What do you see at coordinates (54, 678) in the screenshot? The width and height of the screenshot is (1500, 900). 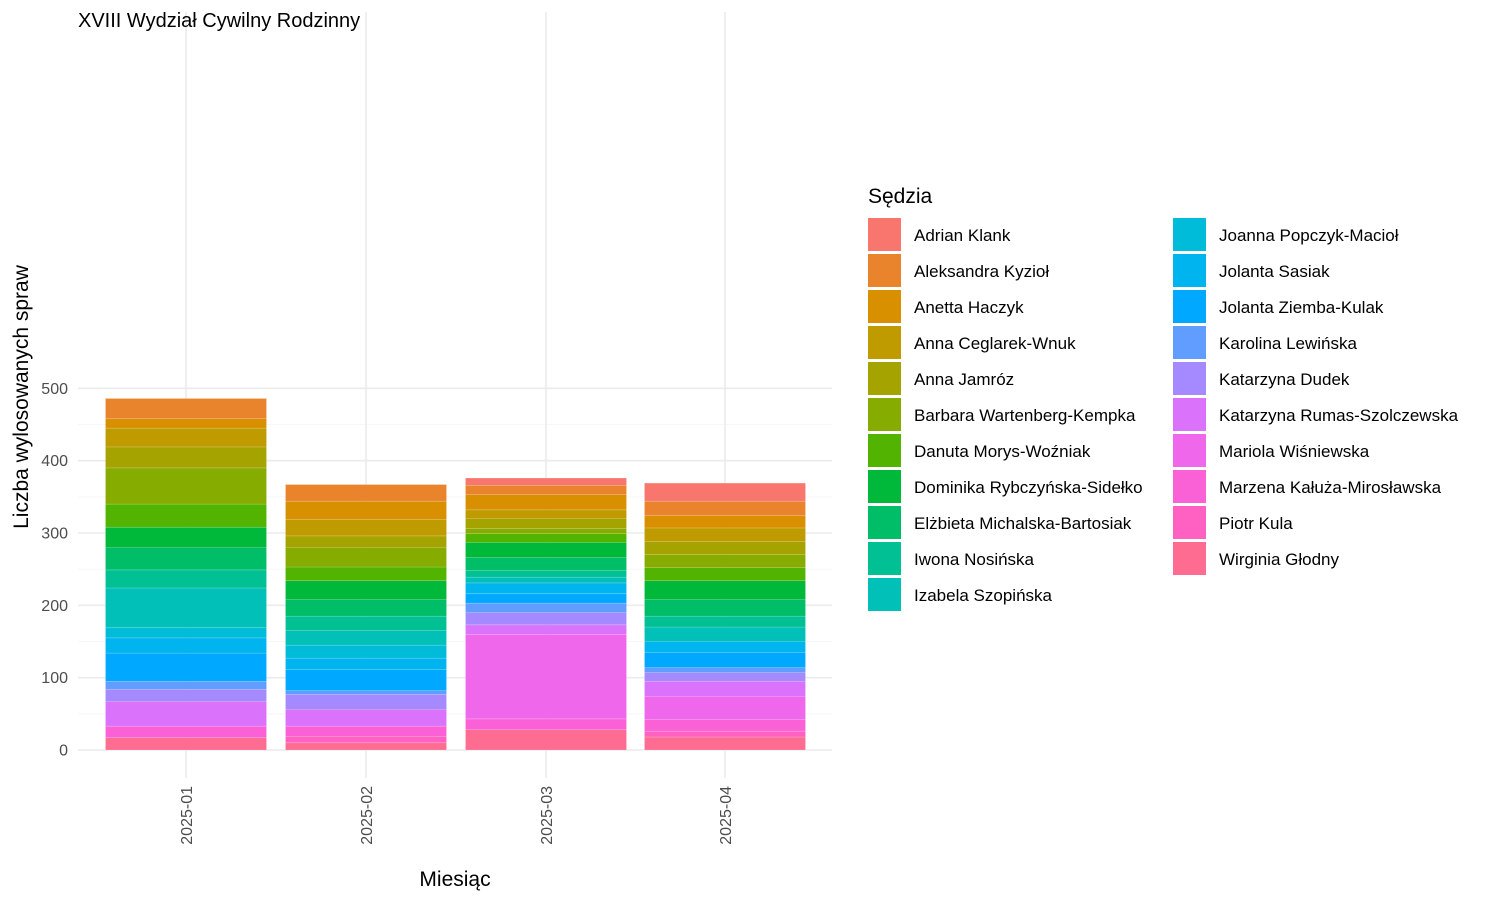 I see `y-tick-label: 100` at bounding box center [54, 678].